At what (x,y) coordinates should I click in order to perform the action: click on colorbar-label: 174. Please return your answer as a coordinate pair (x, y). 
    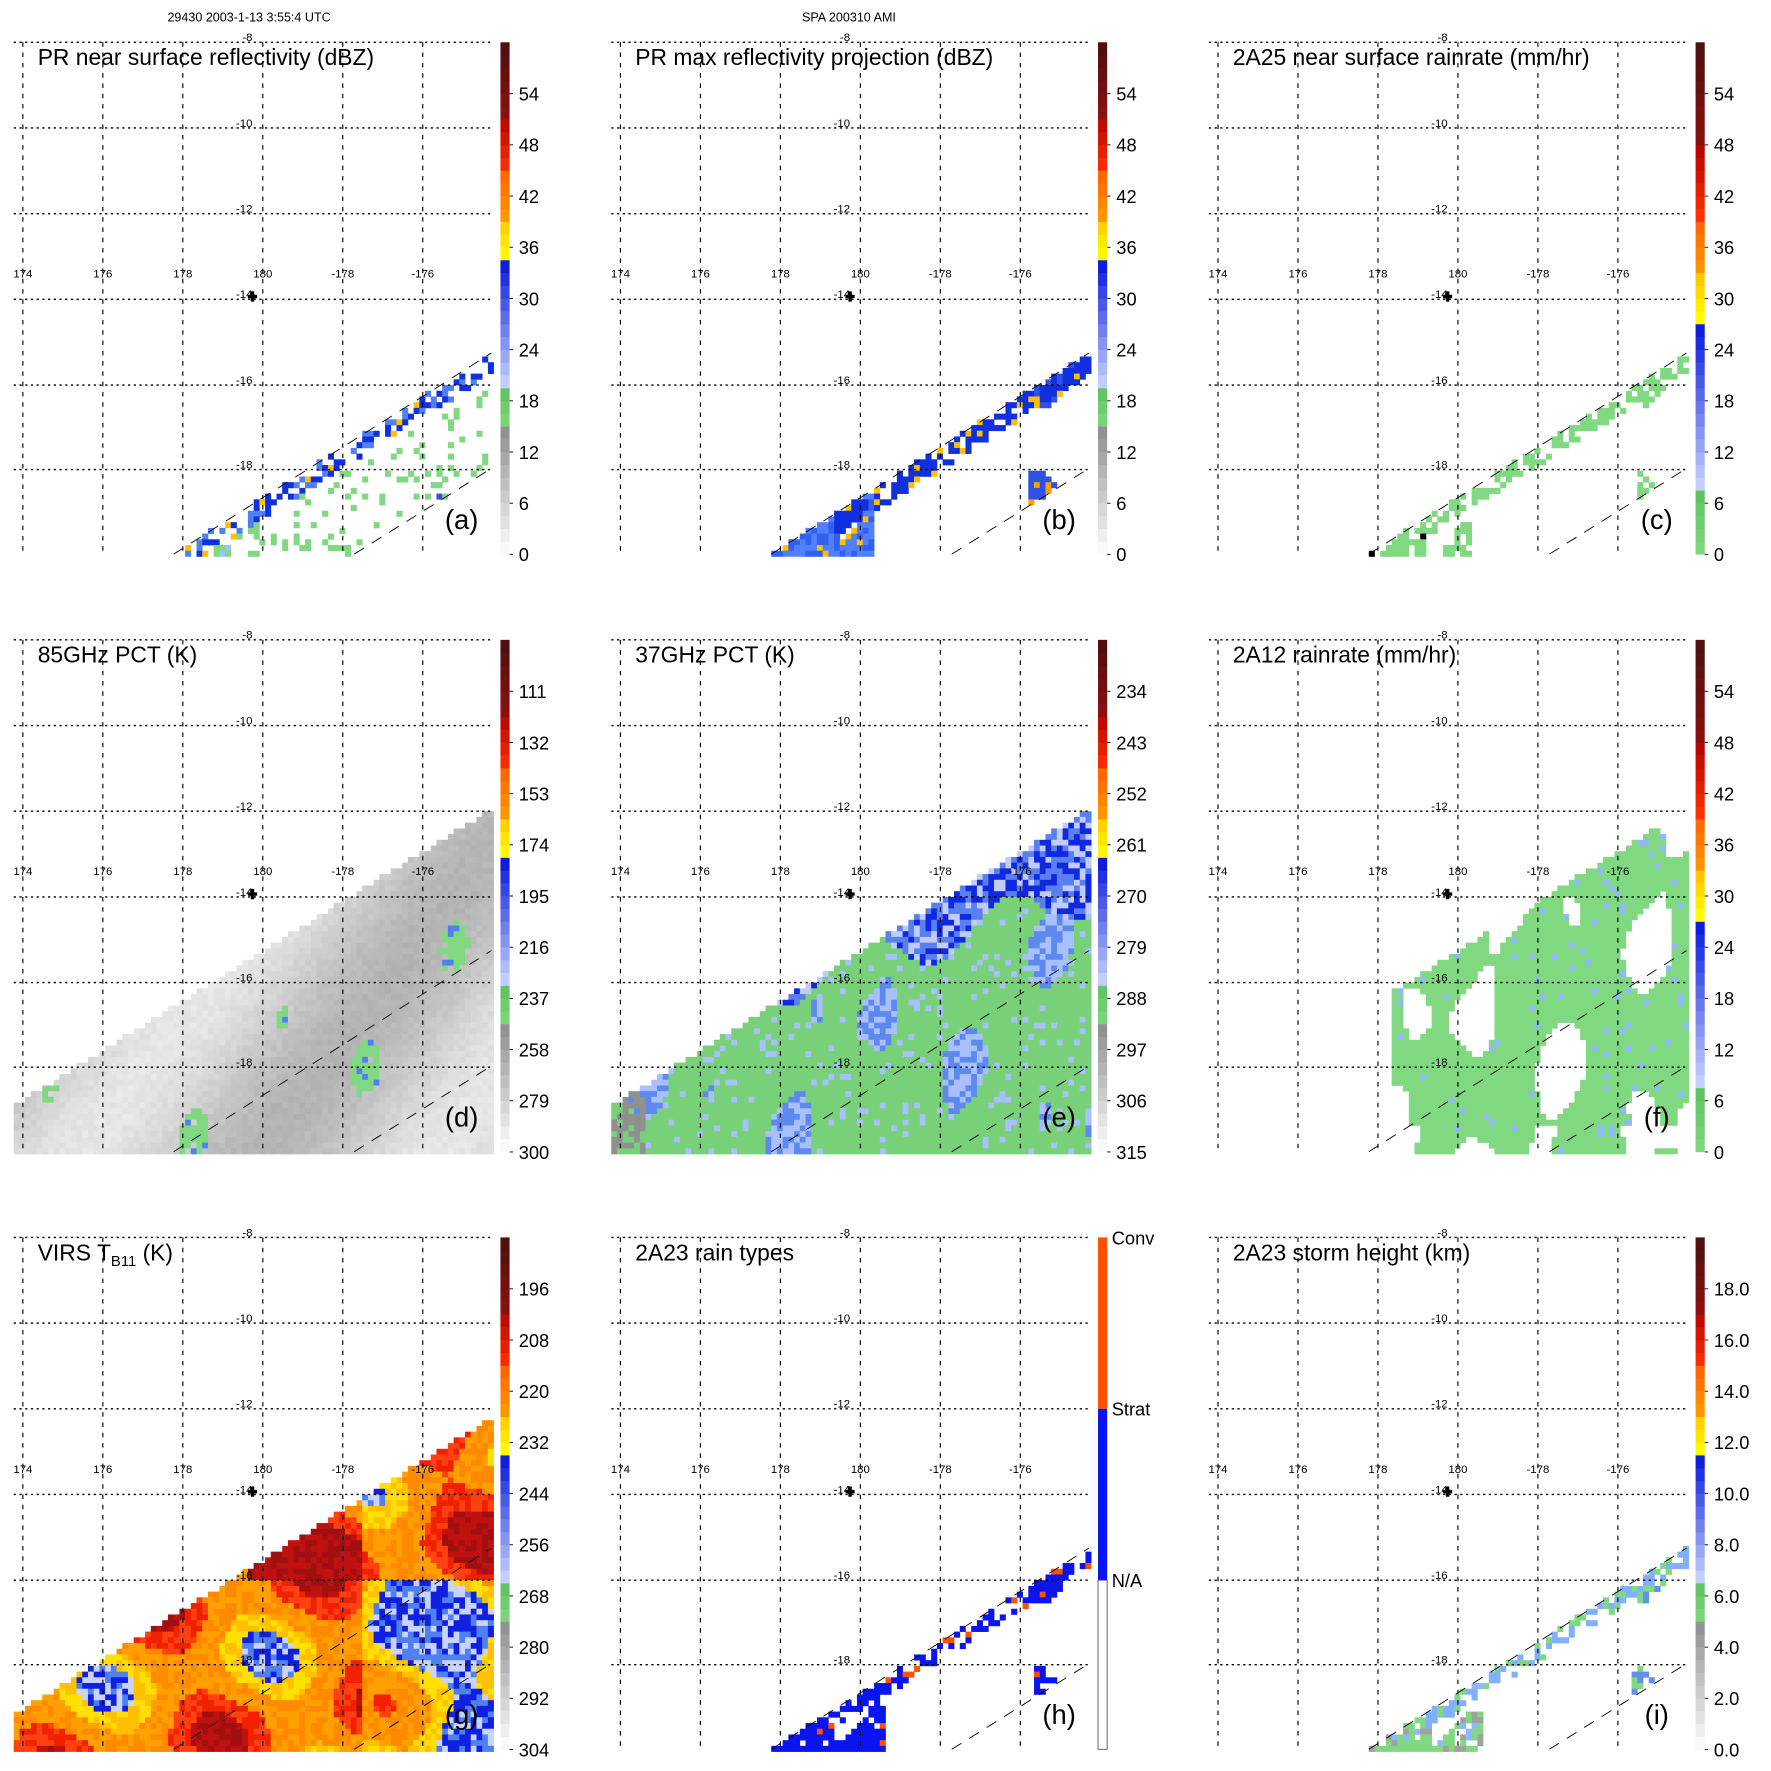
    Looking at the image, I should click on (534, 845).